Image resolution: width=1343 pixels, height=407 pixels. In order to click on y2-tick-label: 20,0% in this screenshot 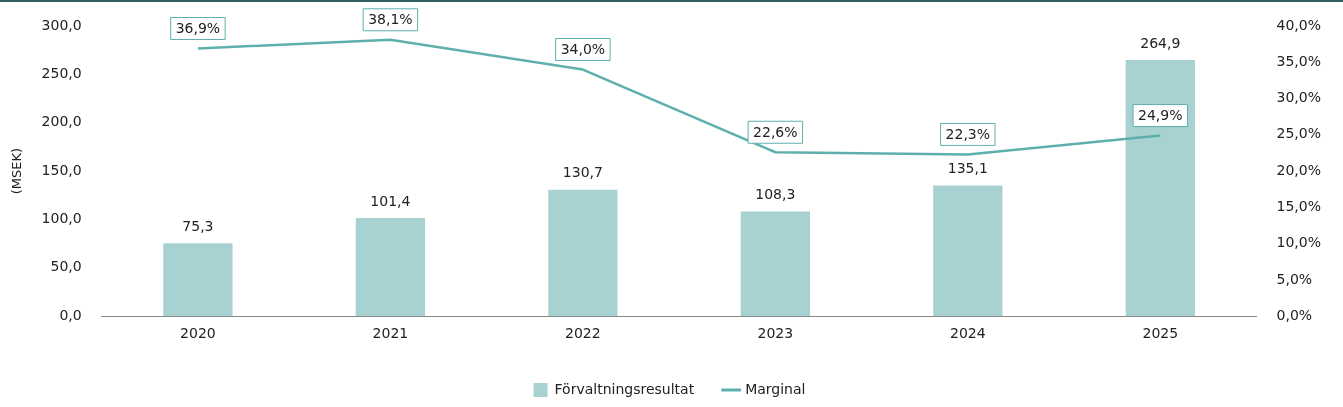, I will do `click(1299, 169)`.